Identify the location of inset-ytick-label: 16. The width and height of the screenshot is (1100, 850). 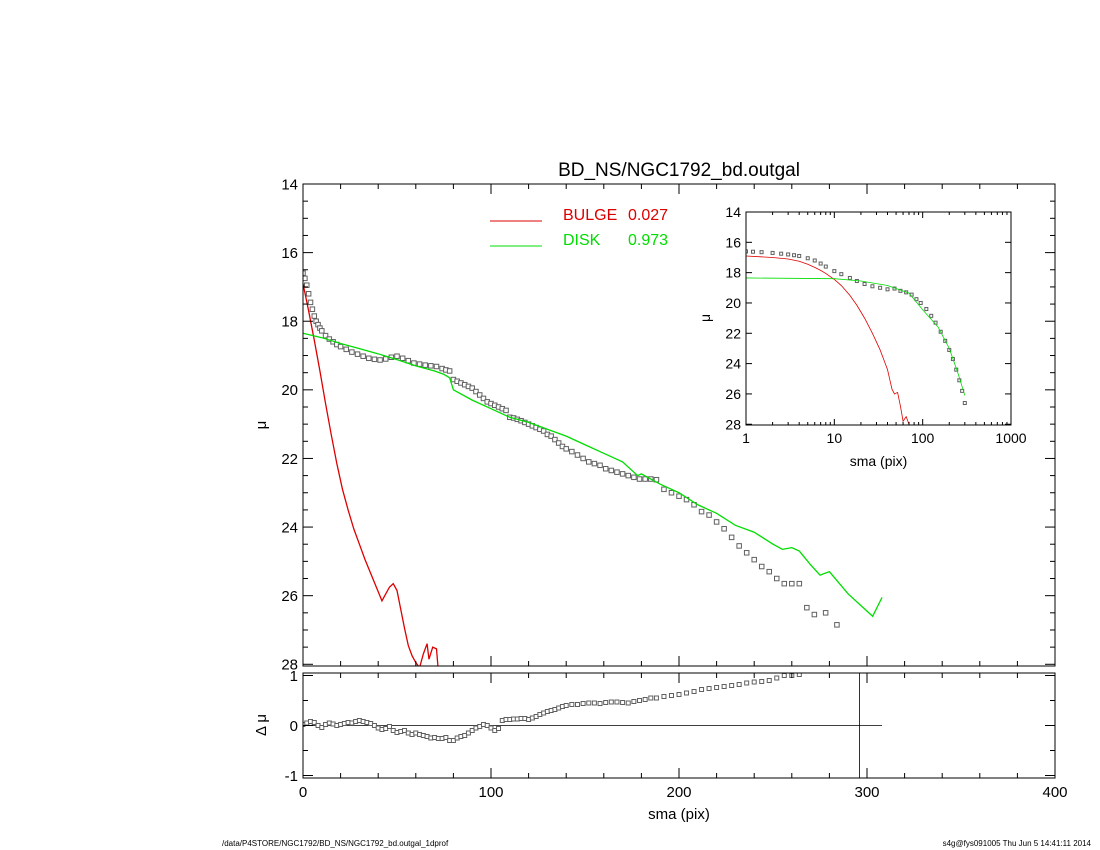
(733, 242).